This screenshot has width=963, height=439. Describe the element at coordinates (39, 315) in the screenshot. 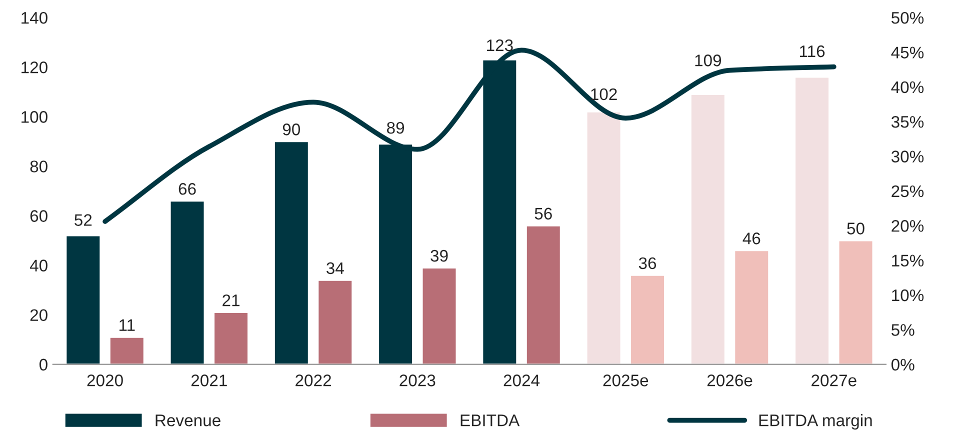

I see `y-tick-label: 20` at that location.